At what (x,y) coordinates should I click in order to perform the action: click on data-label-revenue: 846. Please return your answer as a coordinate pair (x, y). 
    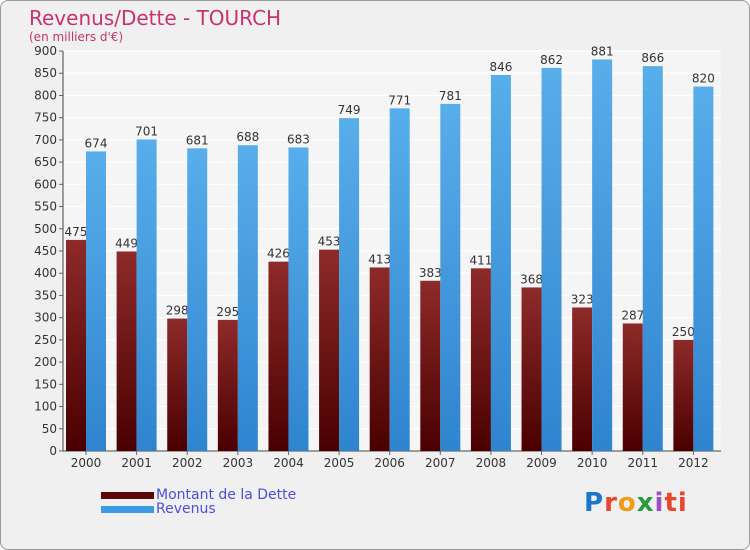
    Looking at the image, I should click on (500, 67).